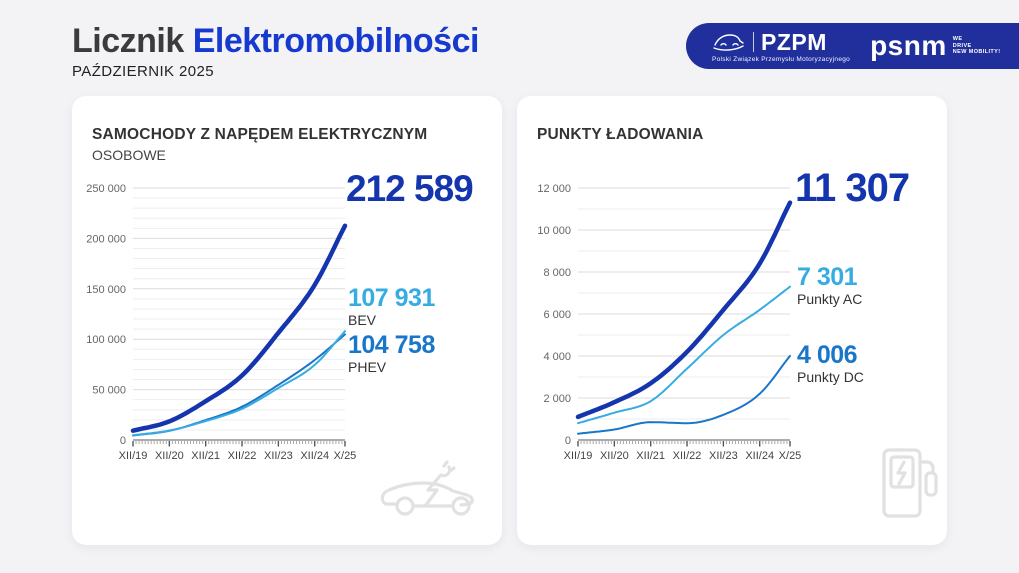  What do you see at coordinates (753, 41) in the screenshot?
I see `logo-divider` at bounding box center [753, 41].